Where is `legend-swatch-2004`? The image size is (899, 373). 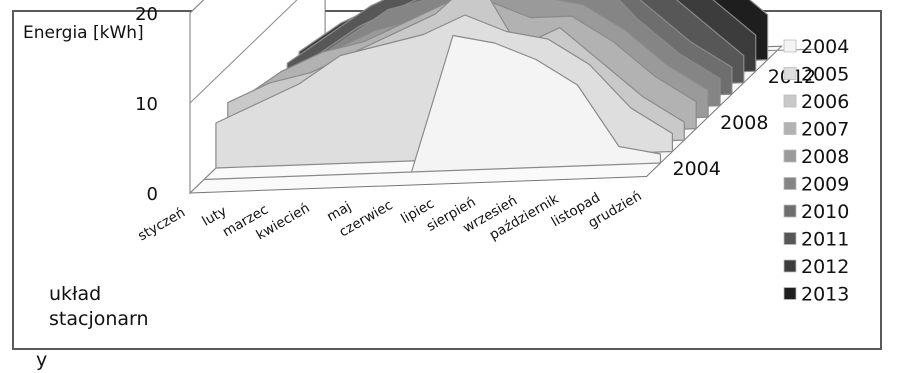 legend-swatch-2004 is located at coordinates (790, 46).